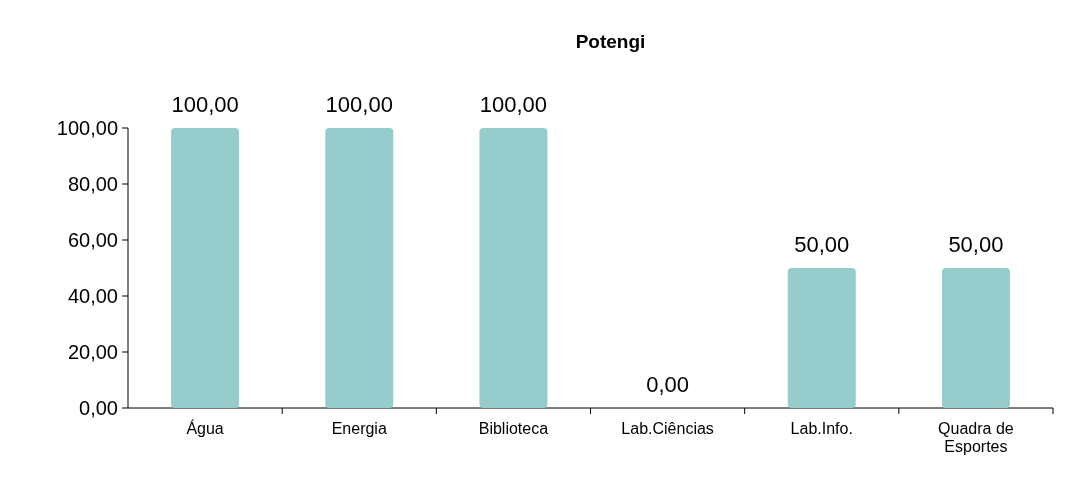  I want to click on x-tick-label: Água, so click(205, 428).